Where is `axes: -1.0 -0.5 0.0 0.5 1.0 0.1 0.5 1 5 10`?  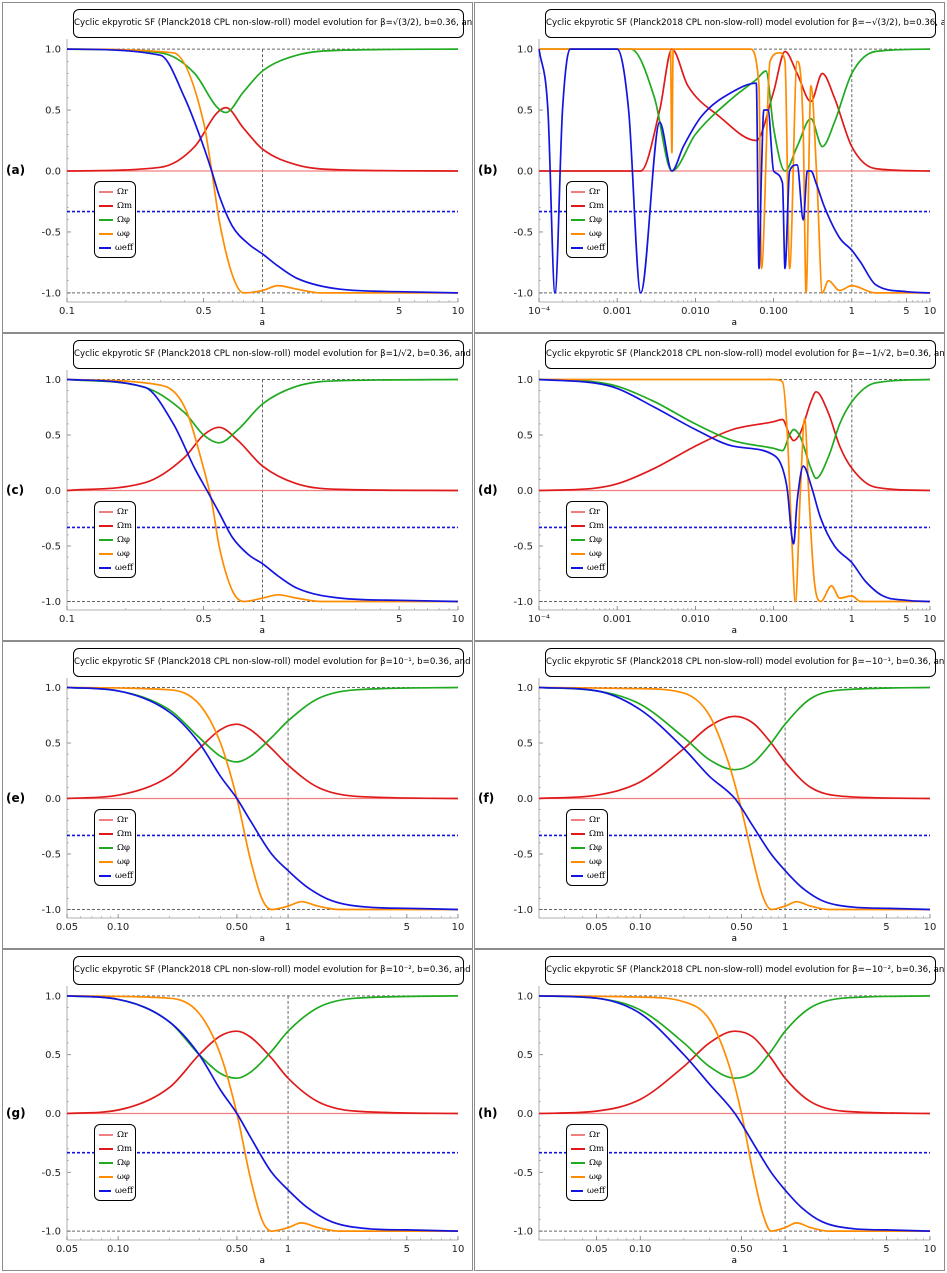 axes: -1.0 -0.5 0.0 0.5 1.0 0.1 0.5 1 5 10 is located at coordinates (252, 178).